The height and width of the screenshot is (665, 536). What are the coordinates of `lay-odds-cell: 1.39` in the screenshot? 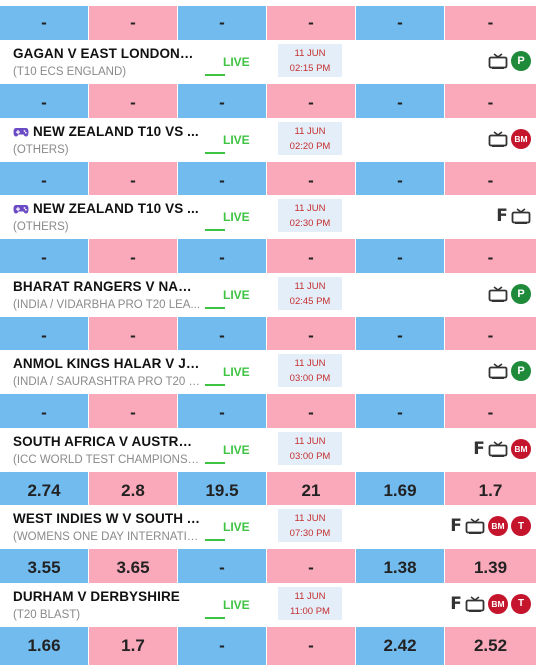 It's located at (490, 568).